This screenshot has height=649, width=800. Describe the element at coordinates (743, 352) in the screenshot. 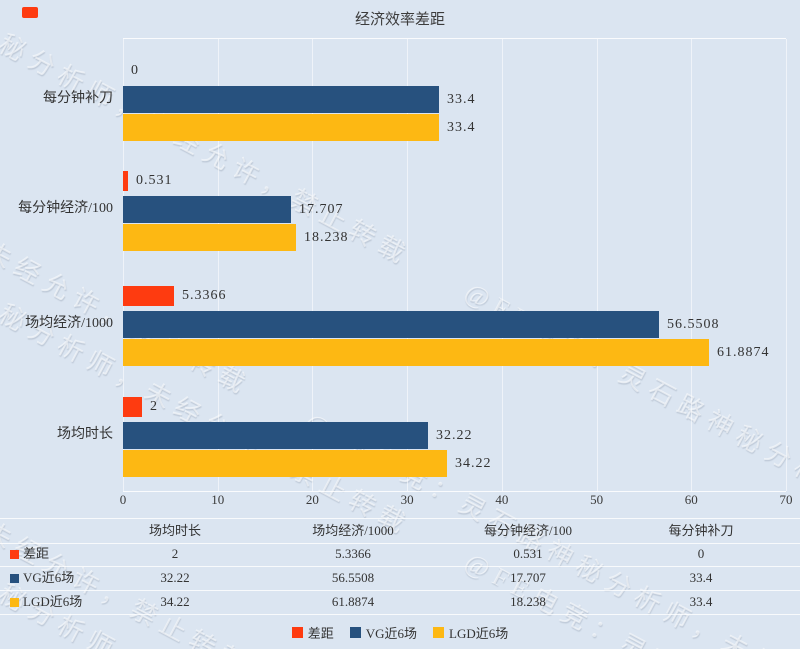

I see `bar-value-label: 61.8874` at that location.